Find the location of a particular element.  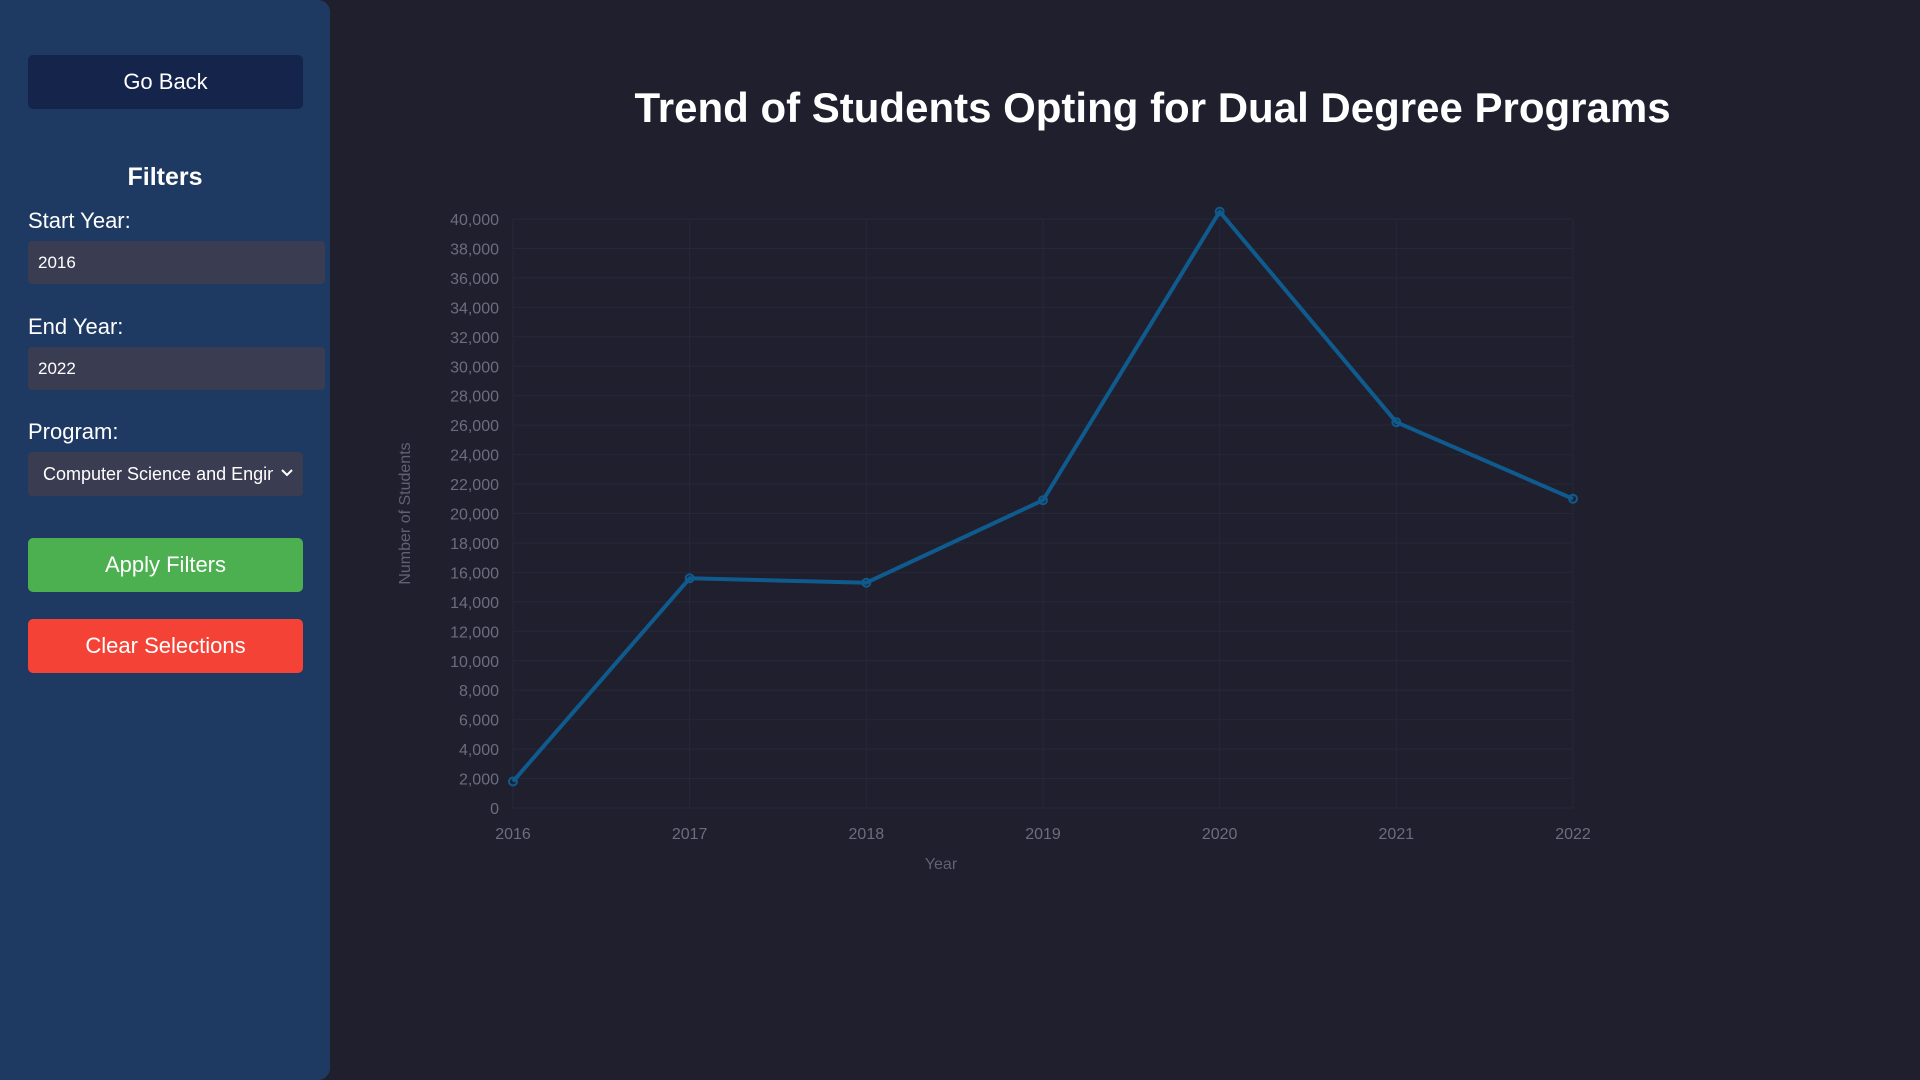

y-tick-label: 2,000 is located at coordinates (479, 780).